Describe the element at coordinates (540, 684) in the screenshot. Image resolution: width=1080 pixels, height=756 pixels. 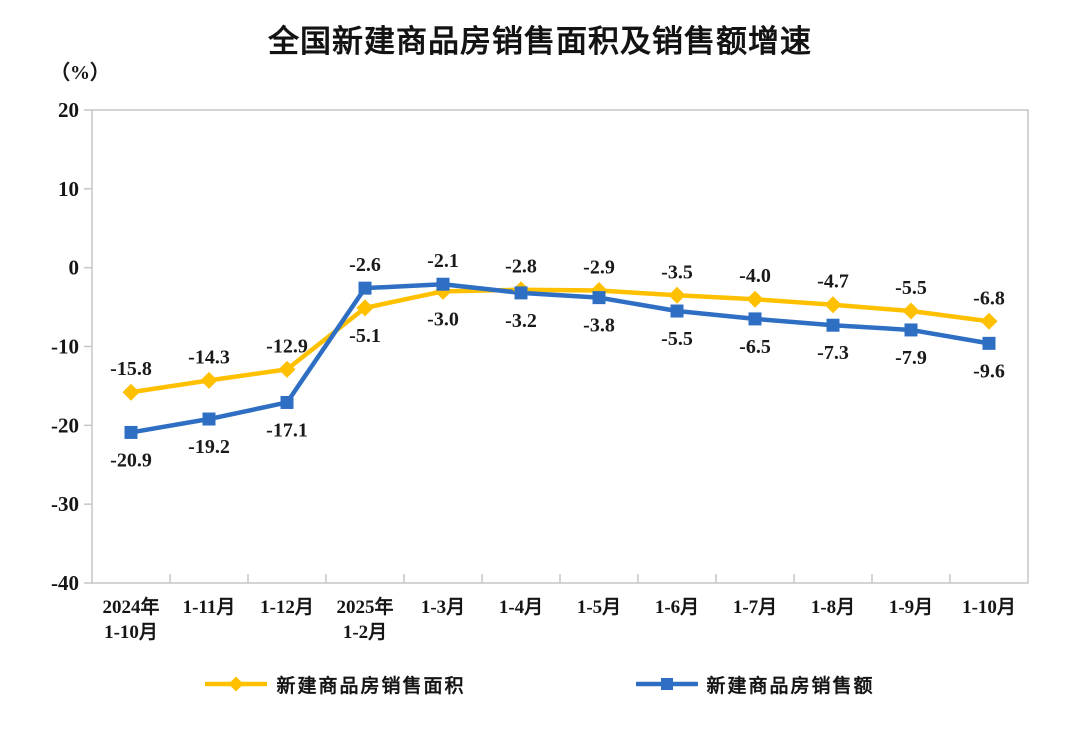
I see `chart-legend: 新建商品房销售面积 新建商品房销售额` at that location.